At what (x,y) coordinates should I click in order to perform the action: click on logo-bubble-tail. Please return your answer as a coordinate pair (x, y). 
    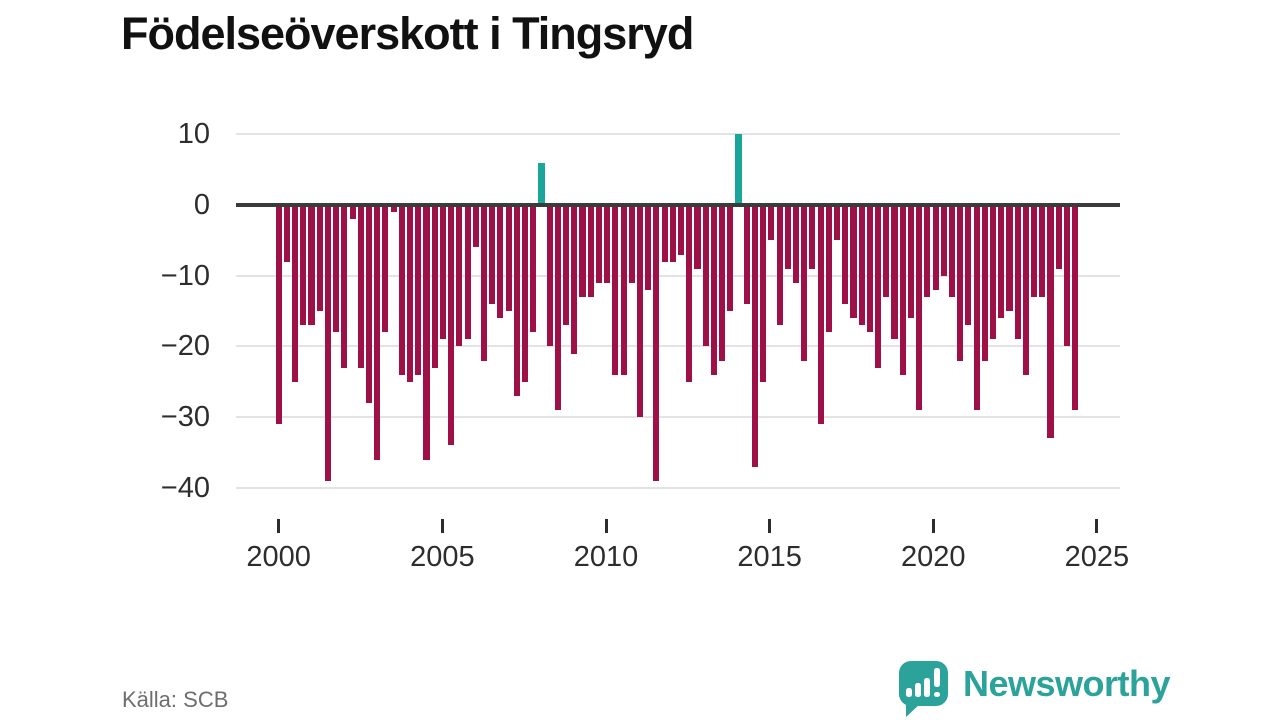
    Looking at the image, I should click on (913, 710).